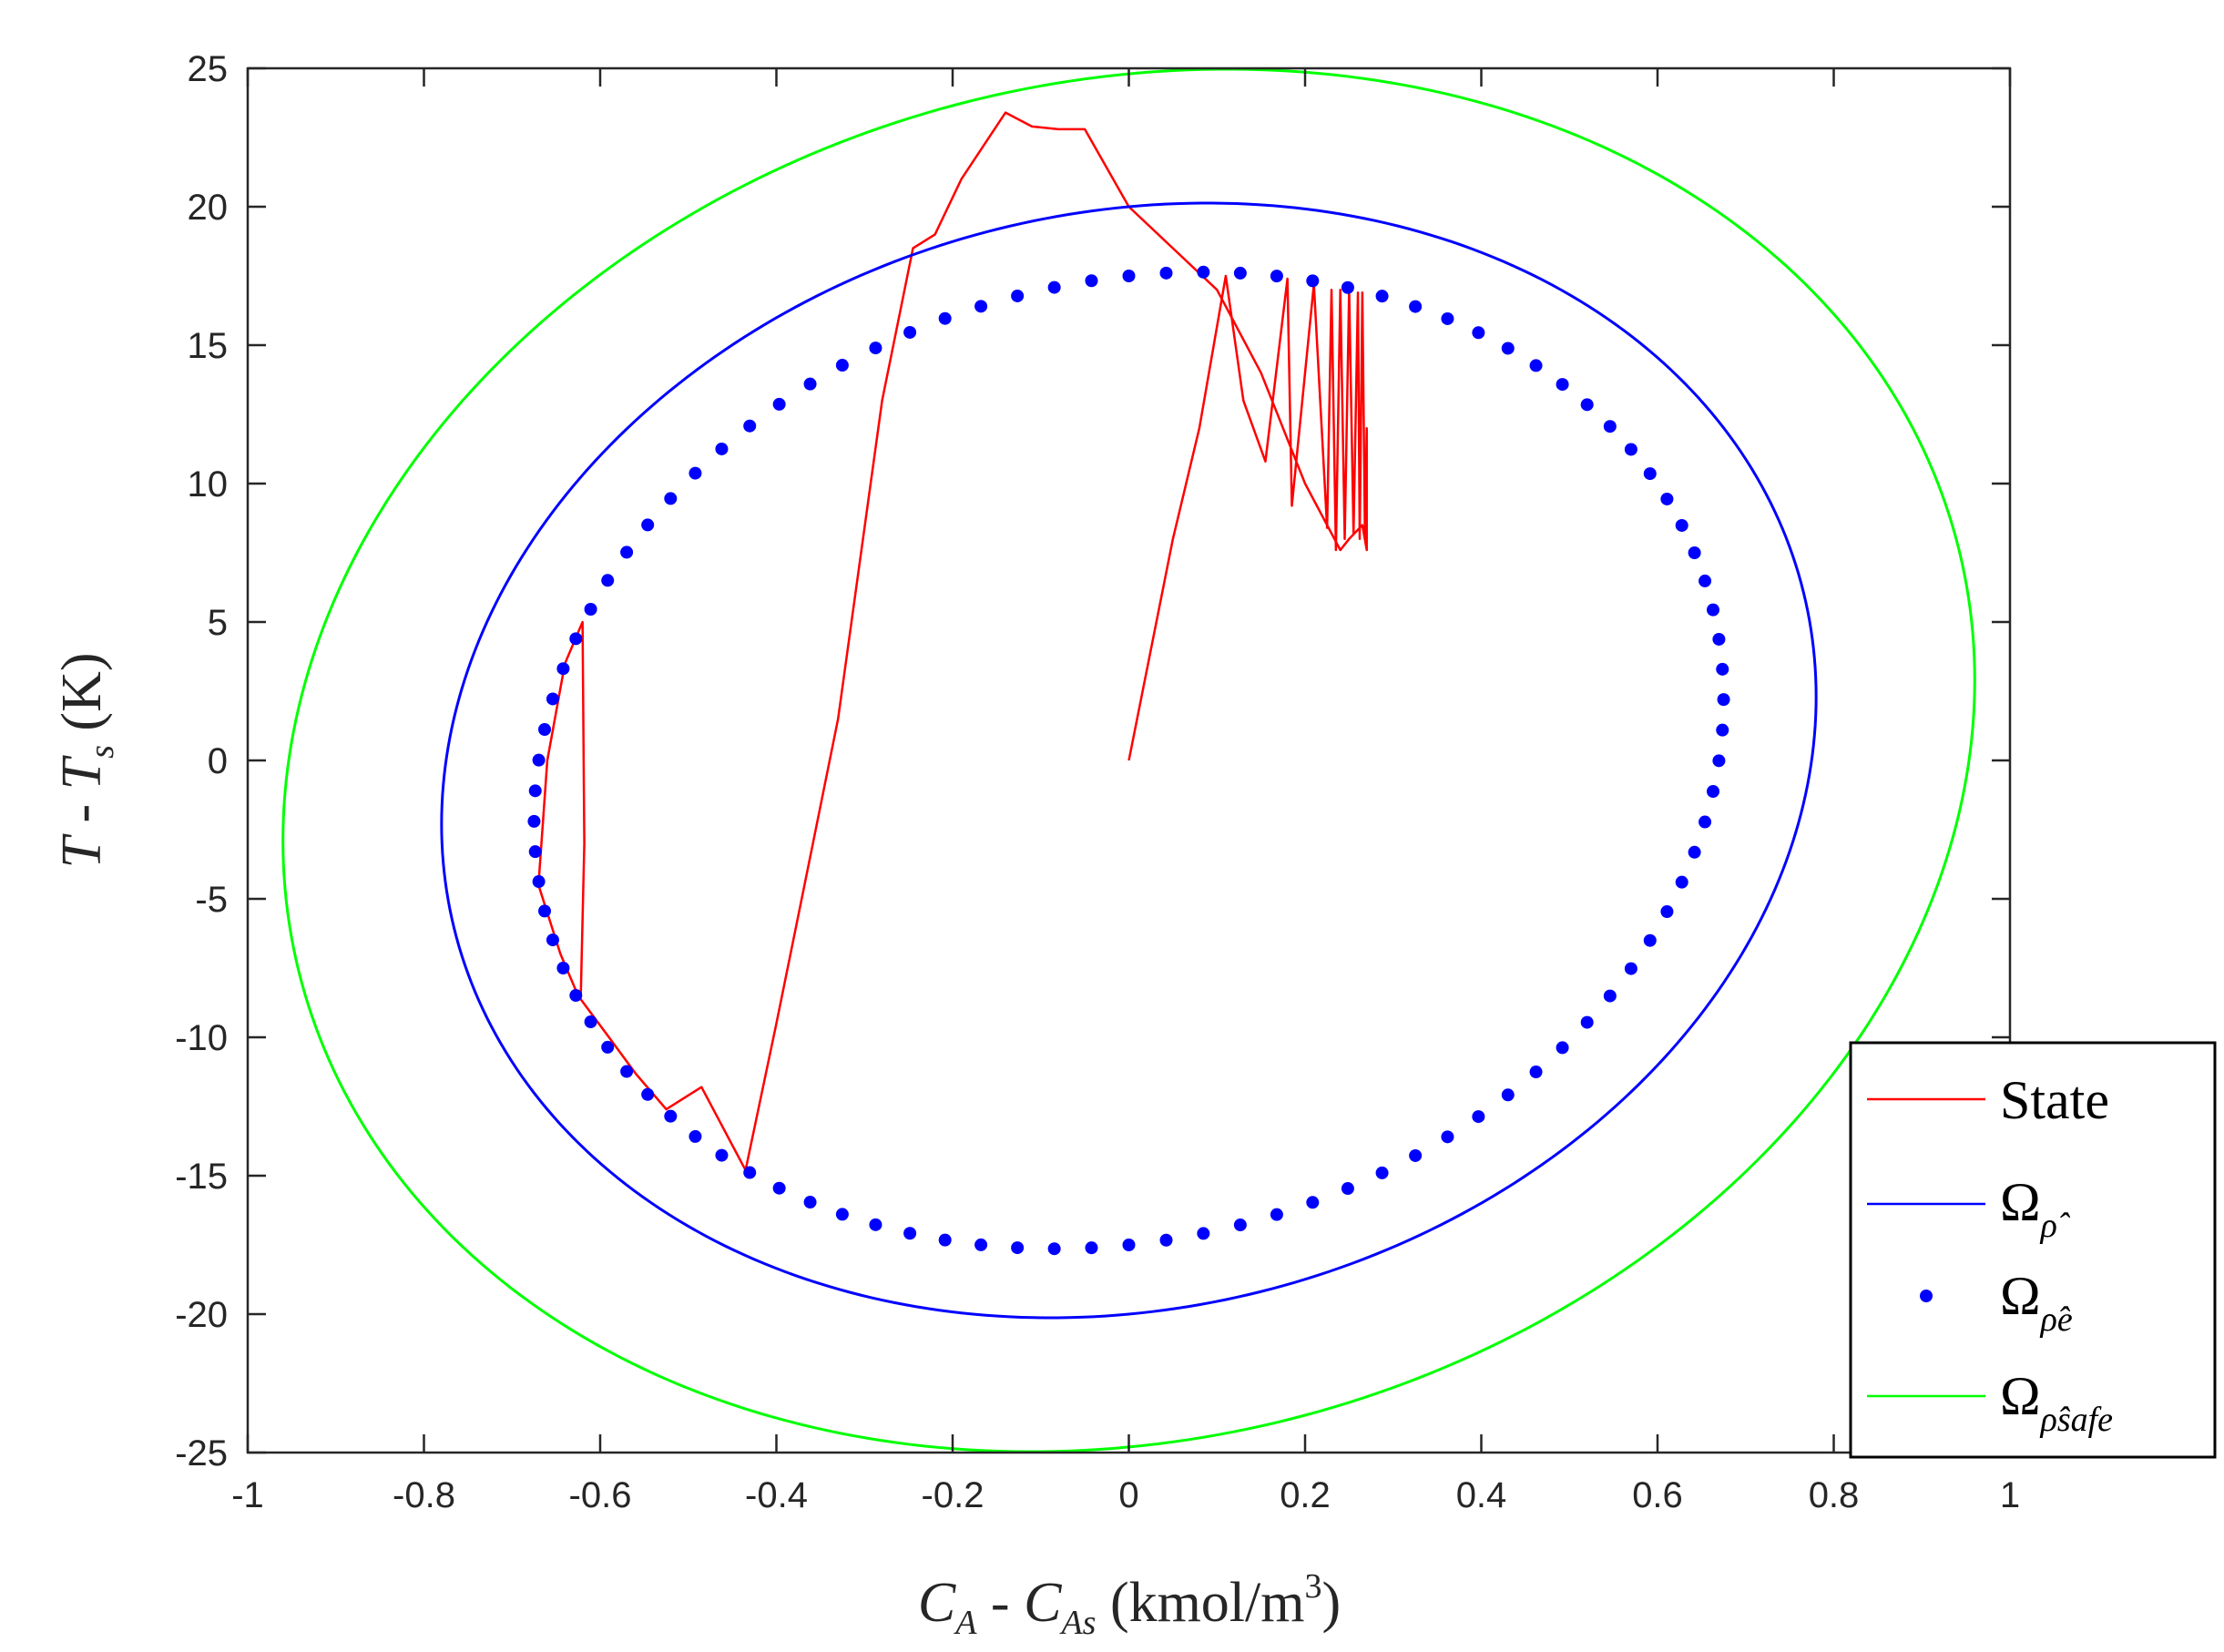 The image size is (2224, 1652). What do you see at coordinates (218, 761) in the screenshot?
I see `y-tick-label: 0` at bounding box center [218, 761].